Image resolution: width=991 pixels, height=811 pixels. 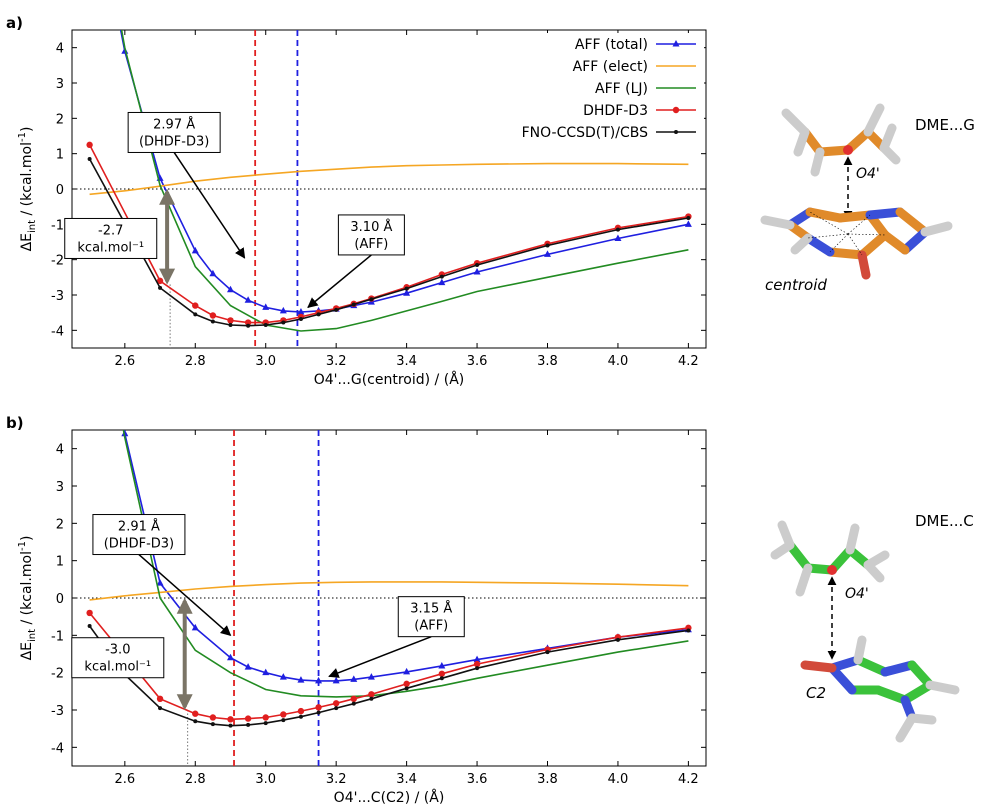 What do you see at coordinates (610, 67) in the screenshot?
I see `legend-entry: AFF (elect)` at bounding box center [610, 67].